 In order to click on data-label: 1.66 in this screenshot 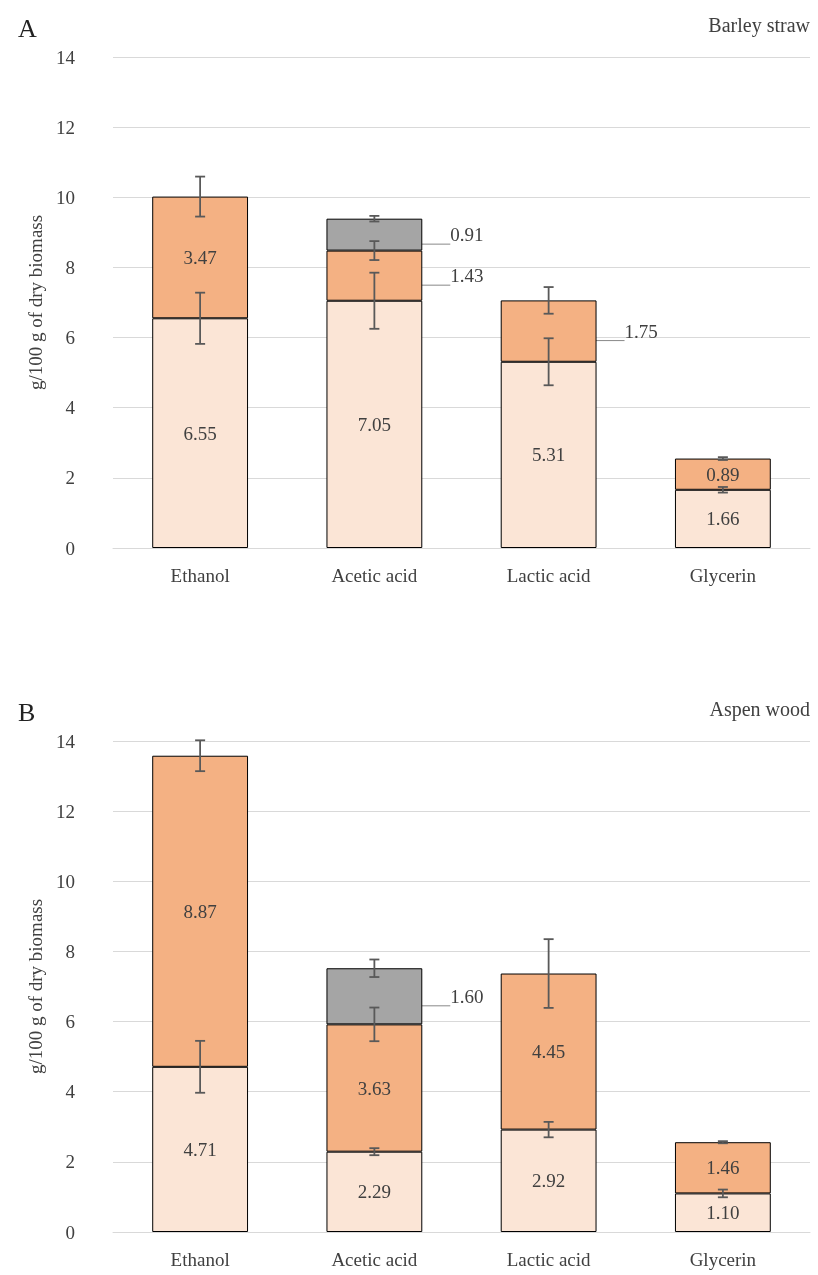, I will do `click(723, 519)`.